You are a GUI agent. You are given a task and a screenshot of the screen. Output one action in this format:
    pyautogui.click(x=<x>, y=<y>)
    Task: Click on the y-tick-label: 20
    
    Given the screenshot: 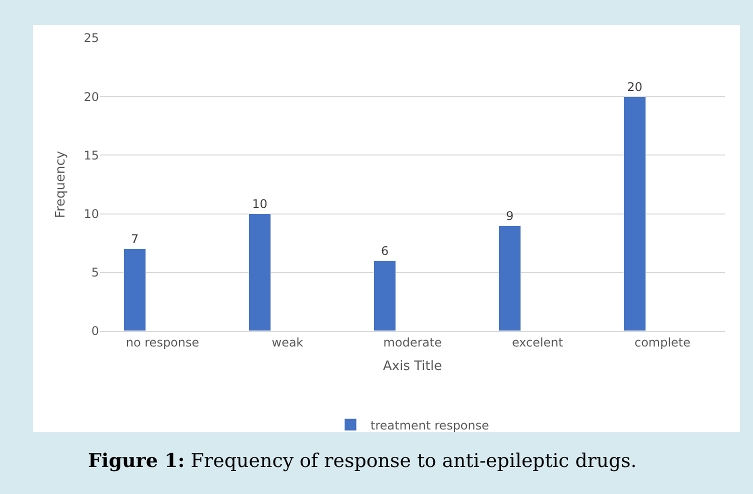 What is the action you would take?
    pyautogui.click(x=91, y=97)
    